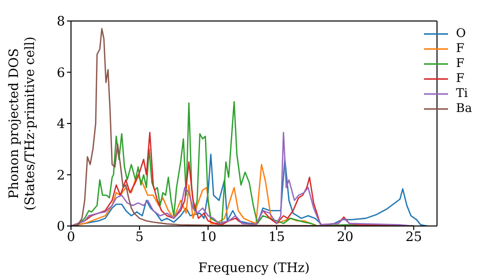  What do you see at coordinates (254, 268) in the screenshot?
I see `x-axis-title: Frequency (THz)` at bounding box center [254, 268].